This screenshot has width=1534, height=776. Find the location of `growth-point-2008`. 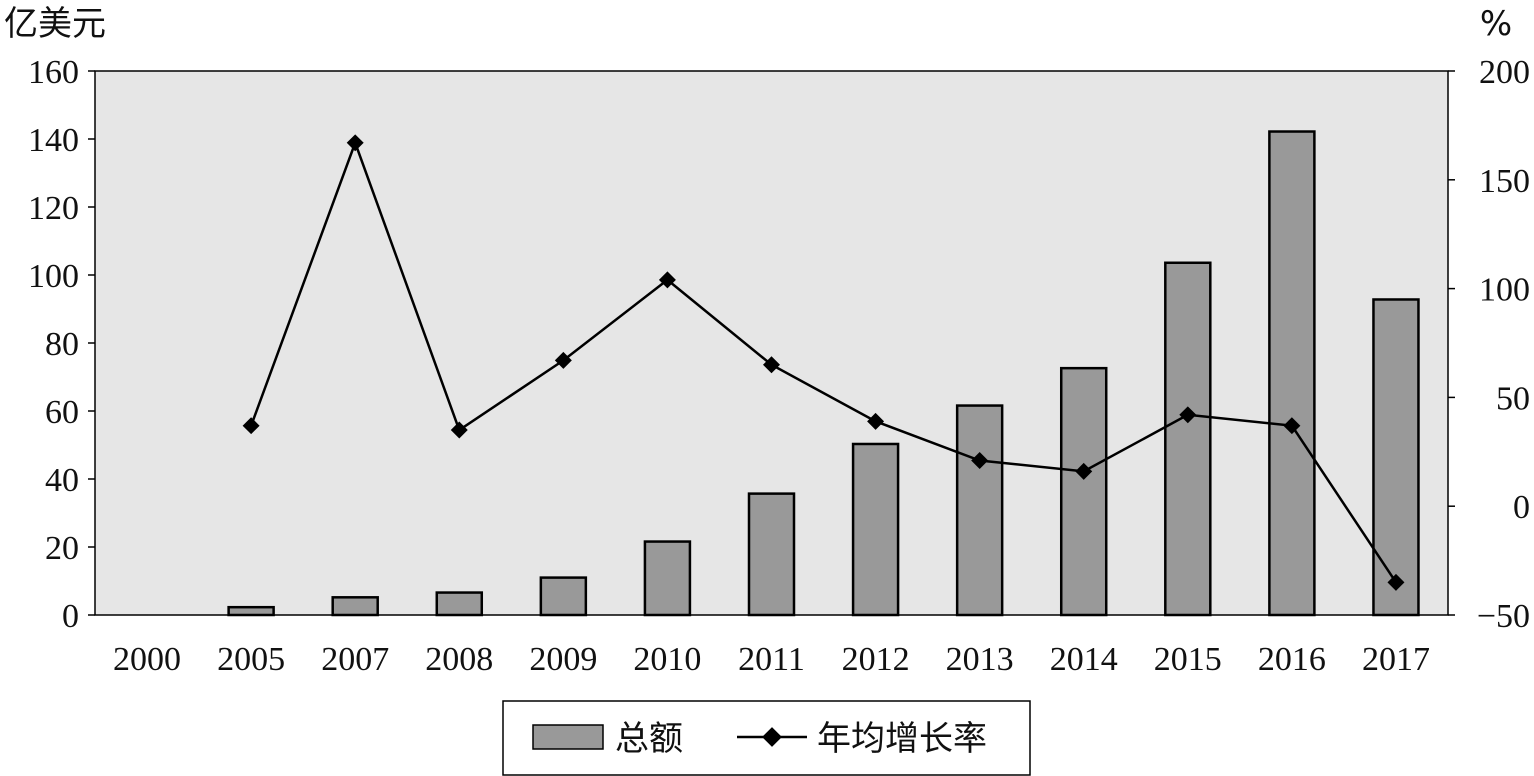

growth-point-2008 is located at coordinates (459, 430).